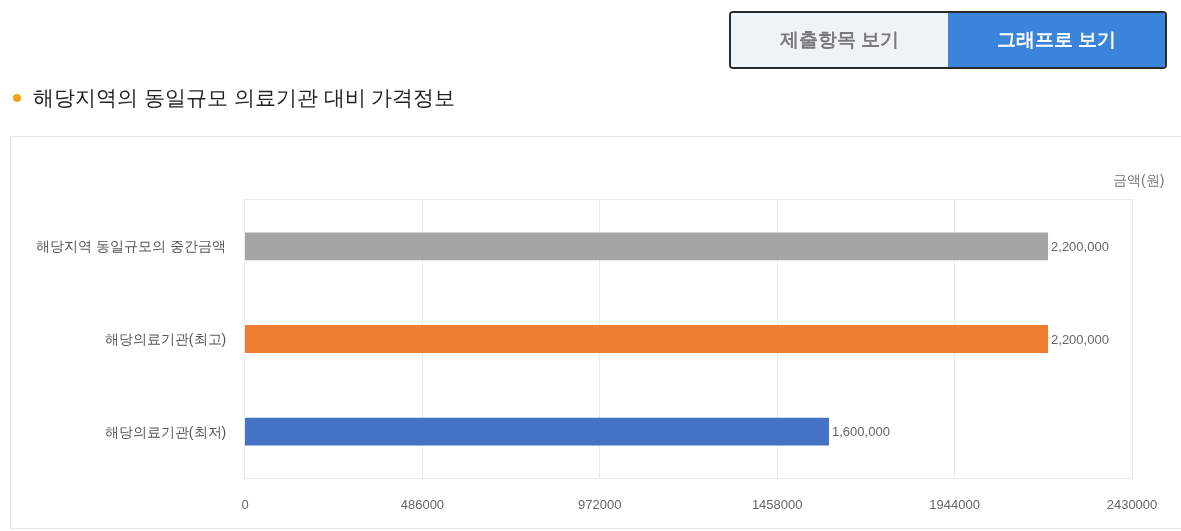 This screenshot has height=531, width=1181. What do you see at coordinates (165, 431) in the screenshot?
I see `y-tick-label: 해당의료기관(최저)` at bounding box center [165, 431].